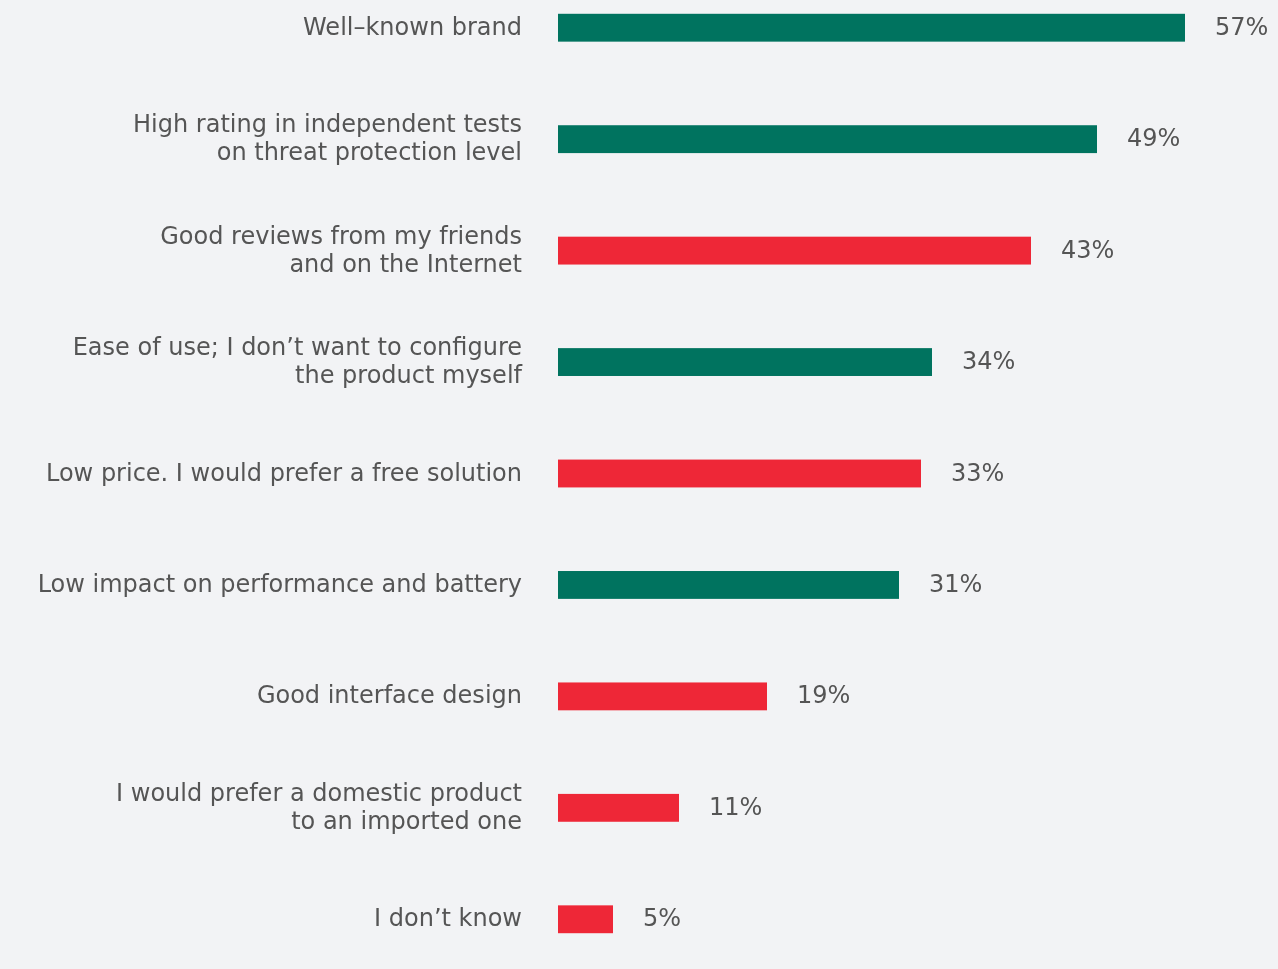 The width and height of the screenshot is (1278, 969). What do you see at coordinates (319, 806) in the screenshot?
I see `y-tick-label: I would prefer a domestic product to an imported one` at bounding box center [319, 806].